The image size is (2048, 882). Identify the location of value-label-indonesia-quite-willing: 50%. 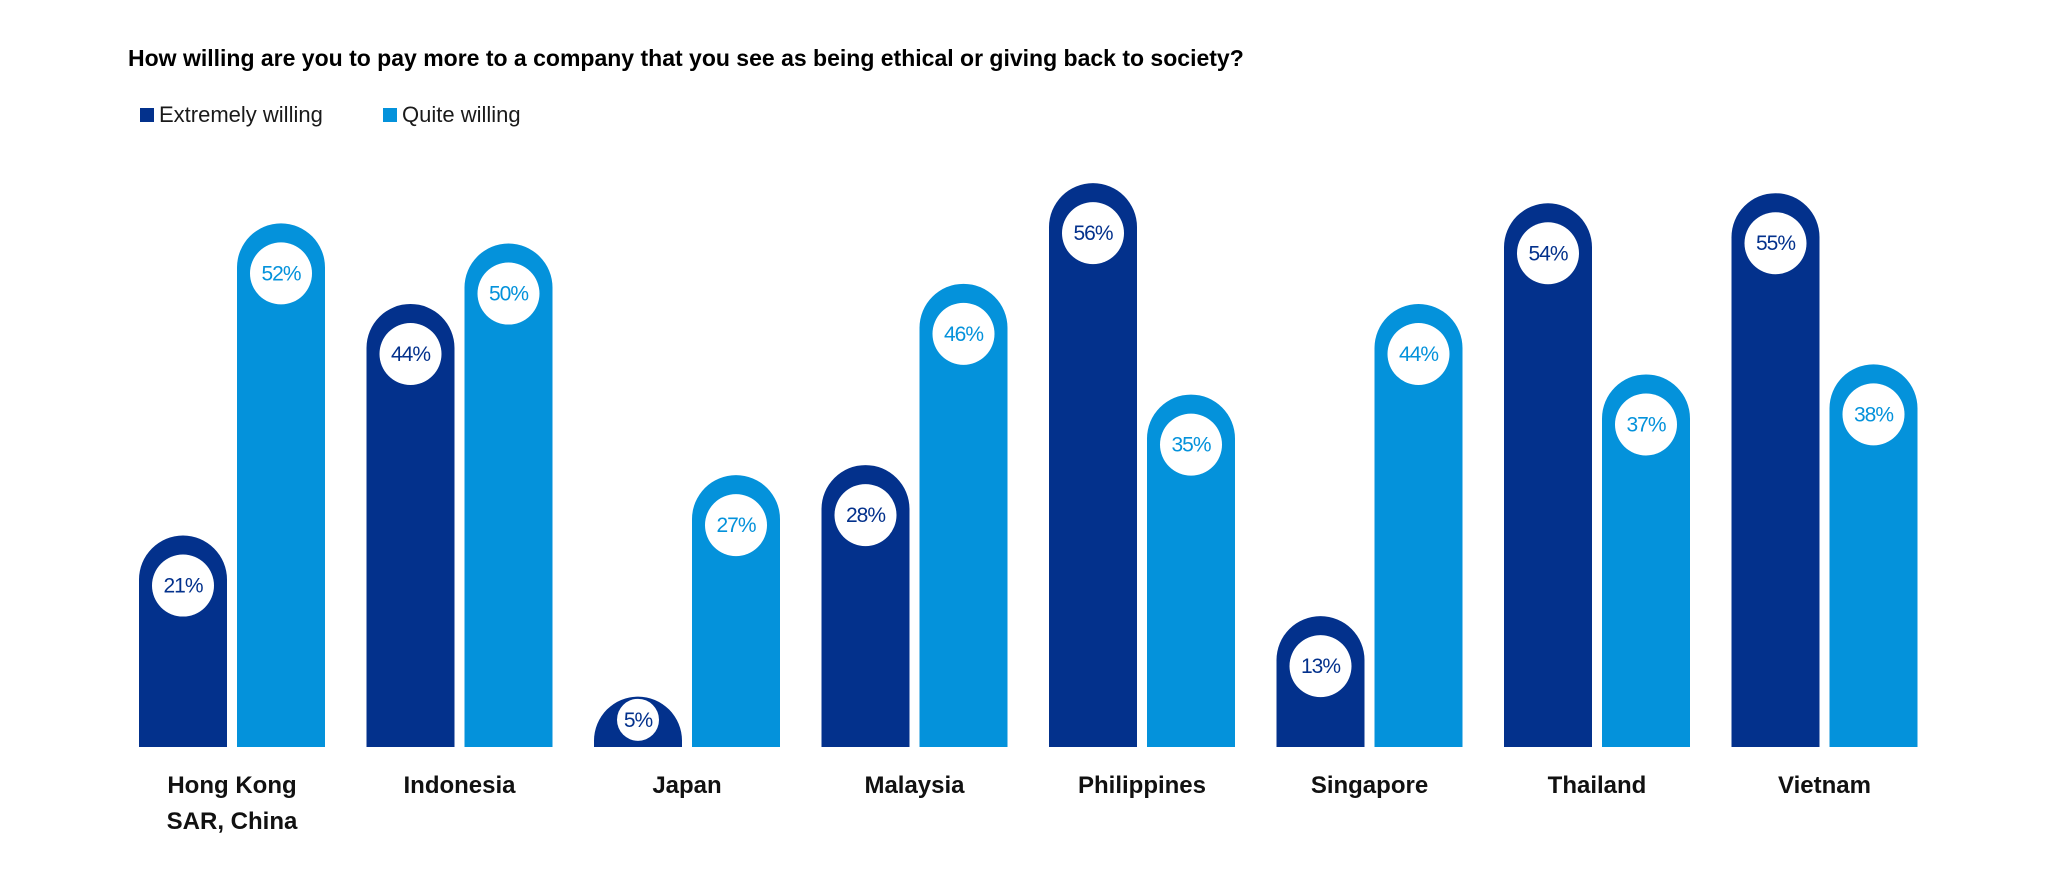
(508, 294).